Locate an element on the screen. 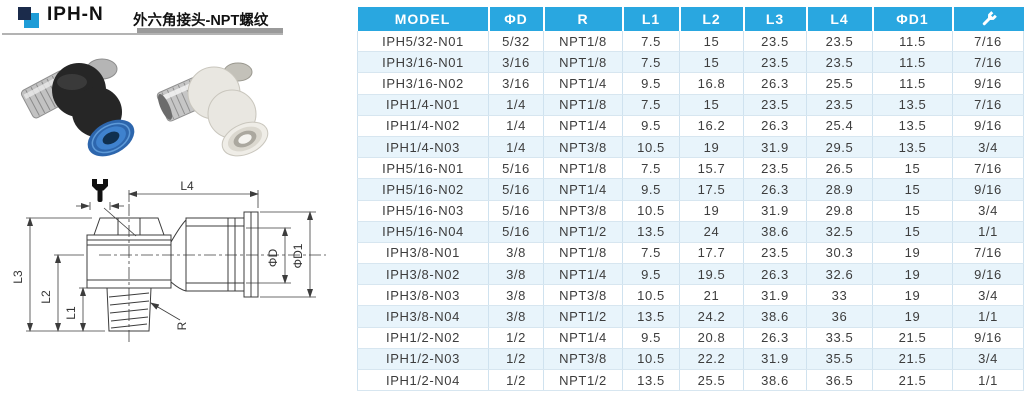 The height and width of the screenshot is (406, 1025). series-code-title: IPH-N is located at coordinates (75, 14).